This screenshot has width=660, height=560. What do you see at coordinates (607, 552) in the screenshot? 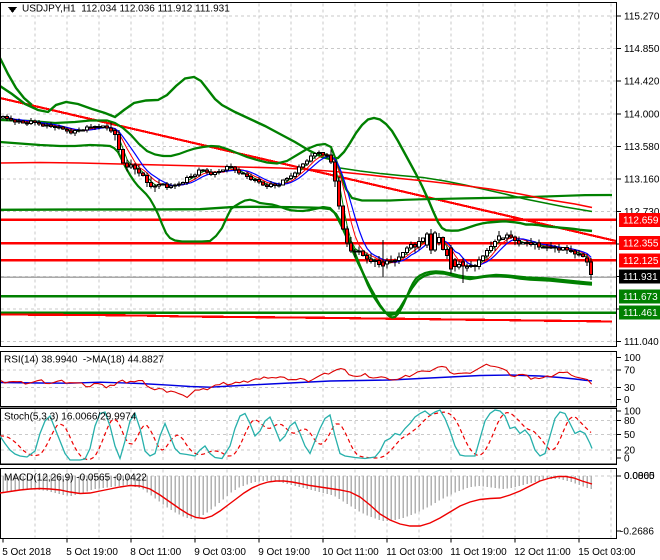
I see `svg-text: 15 Oct 03:00` at bounding box center [607, 552].